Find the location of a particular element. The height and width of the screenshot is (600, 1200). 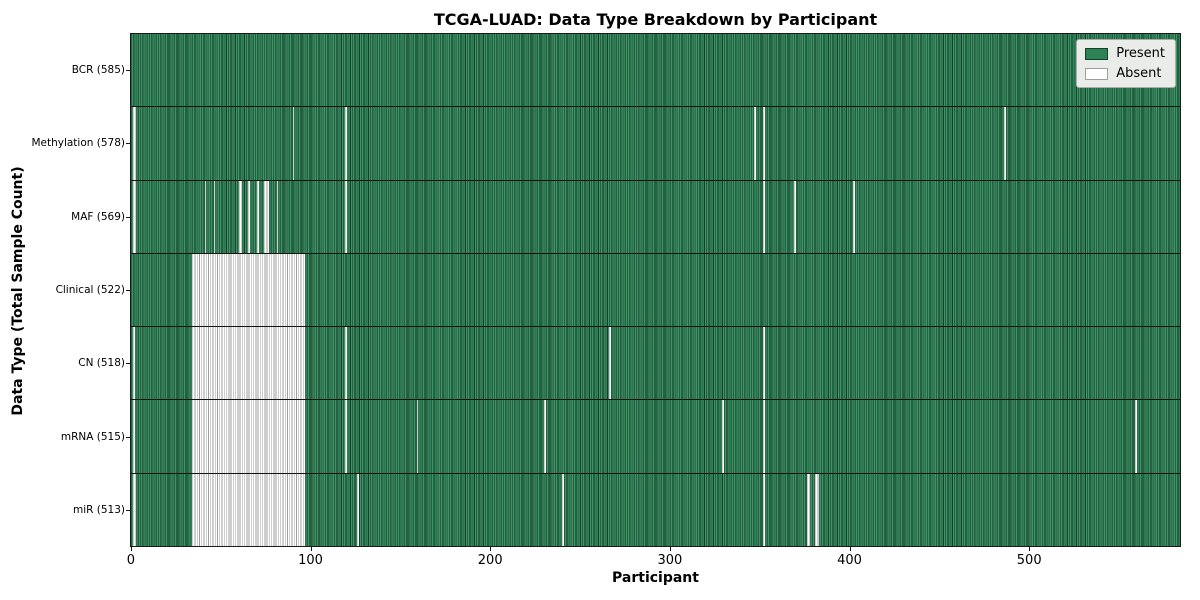

legend-label: Present is located at coordinates (1140, 53).